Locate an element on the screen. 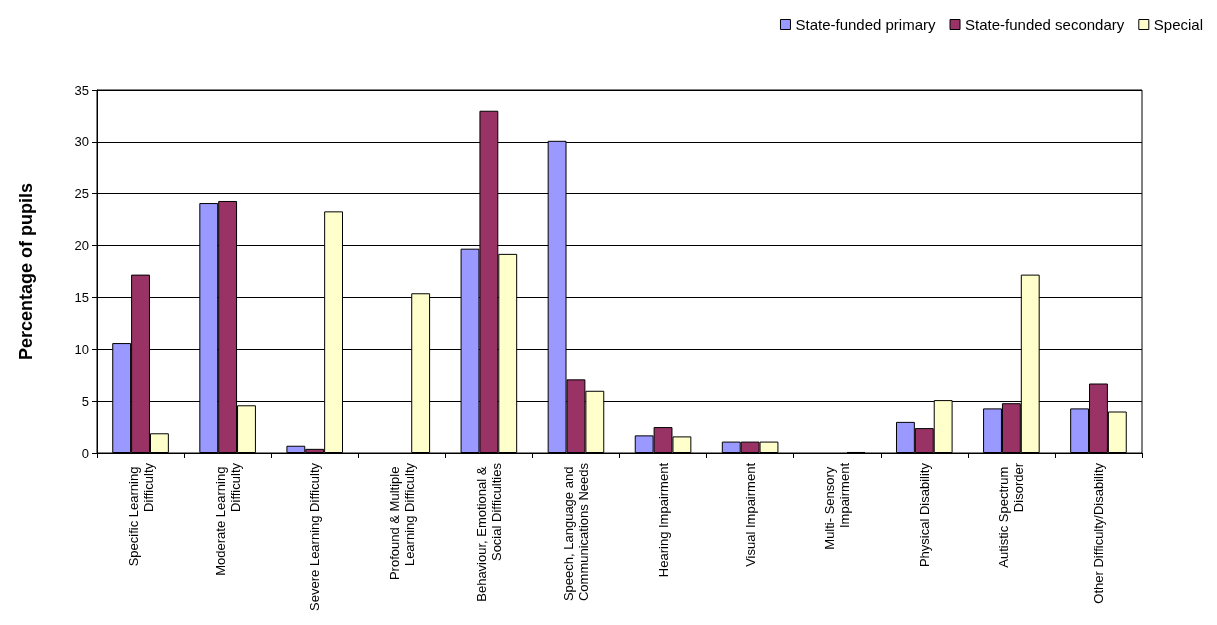 The image size is (1217, 625). x-tick-label: Speech, Language and Communications Needs is located at coordinates (575, 532).